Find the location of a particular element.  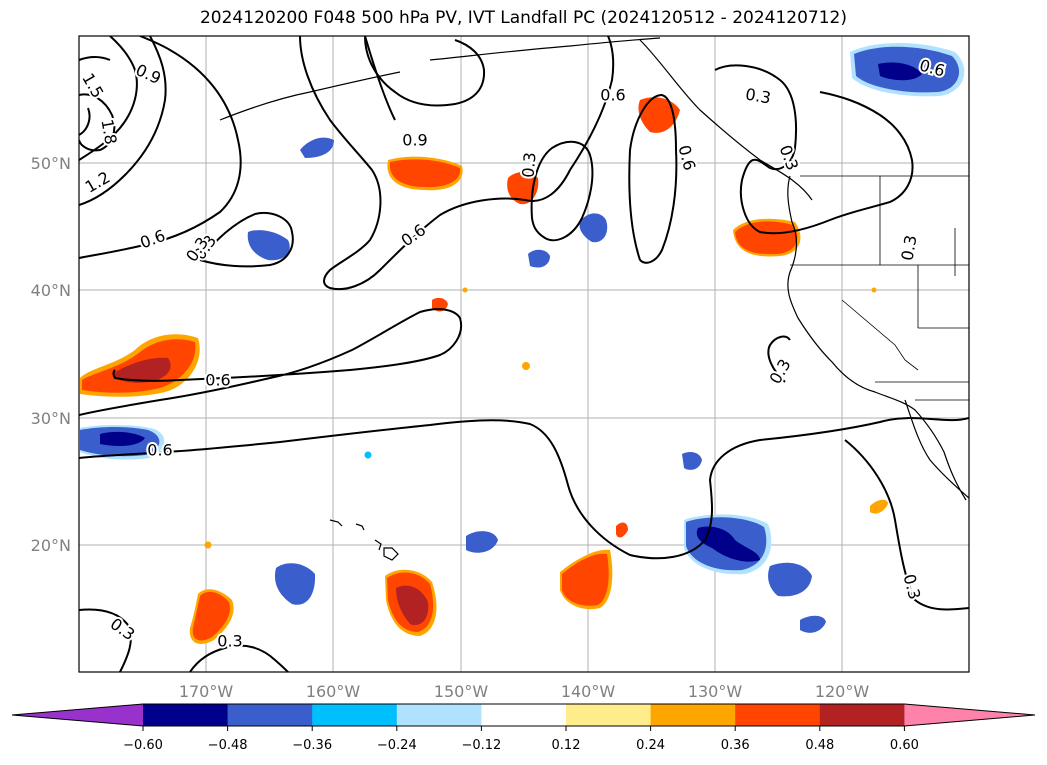

latitude-labels: 50°N 40°N 30°N 20°N is located at coordinates (51, 354).